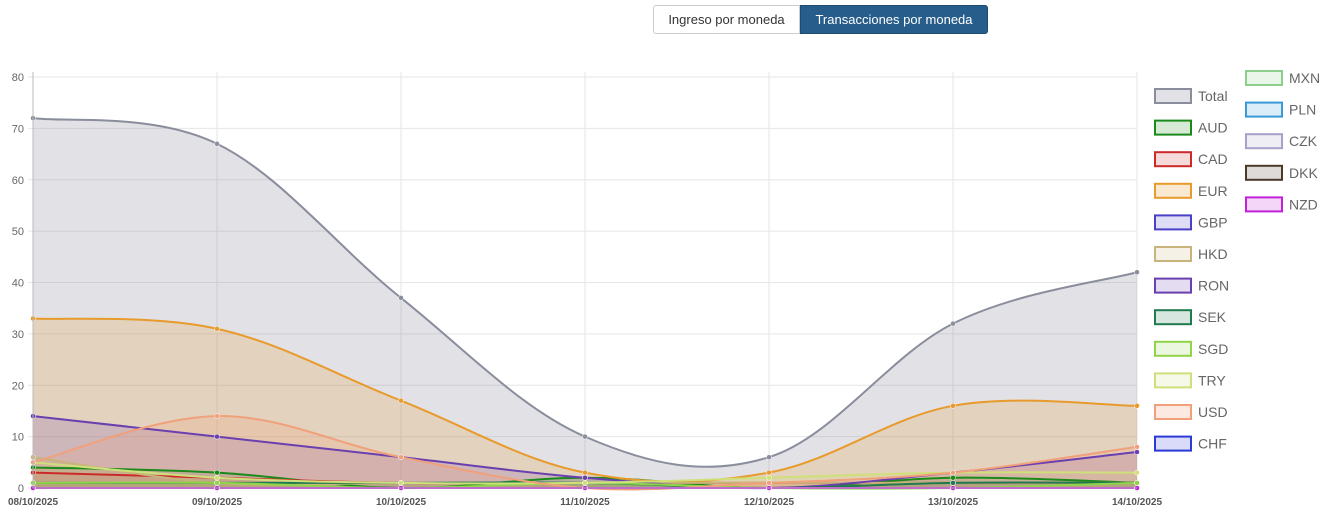  What do you see at coordinates (18, 181) in the screenshot?
I see `y-tick-label: 60` at bounding box center [18, 181].